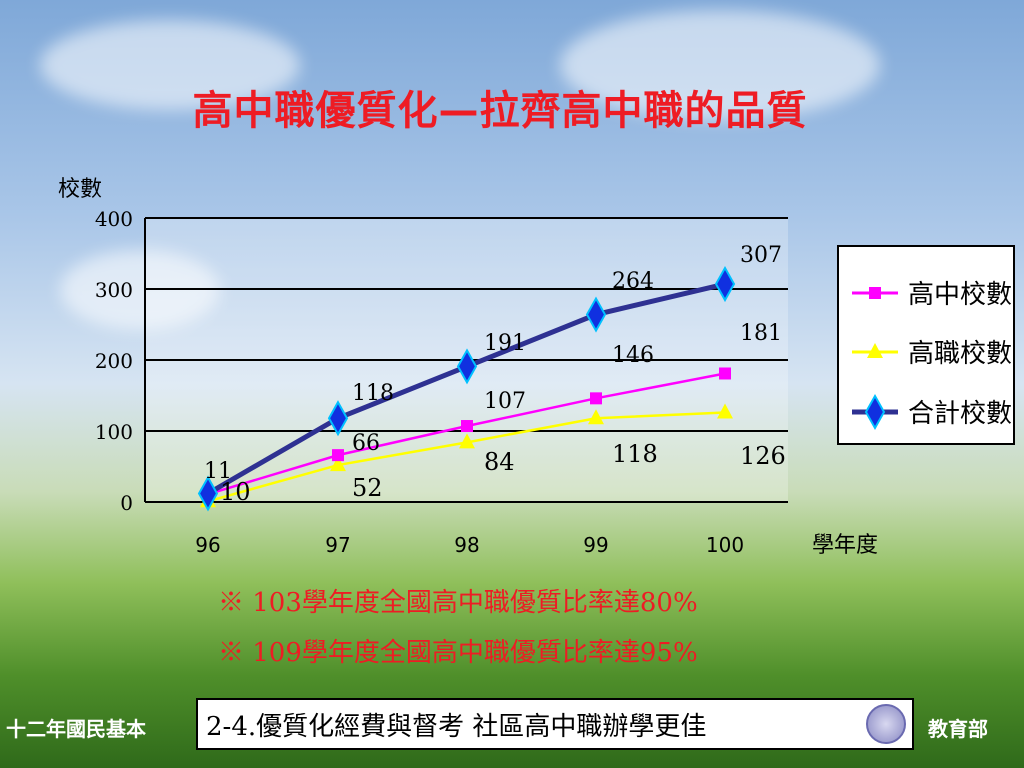 The image size is (1024, 768). Describe the element at coordinates (960, 354) in the screenshot. I see `legend-label: 高職校數` at that location.